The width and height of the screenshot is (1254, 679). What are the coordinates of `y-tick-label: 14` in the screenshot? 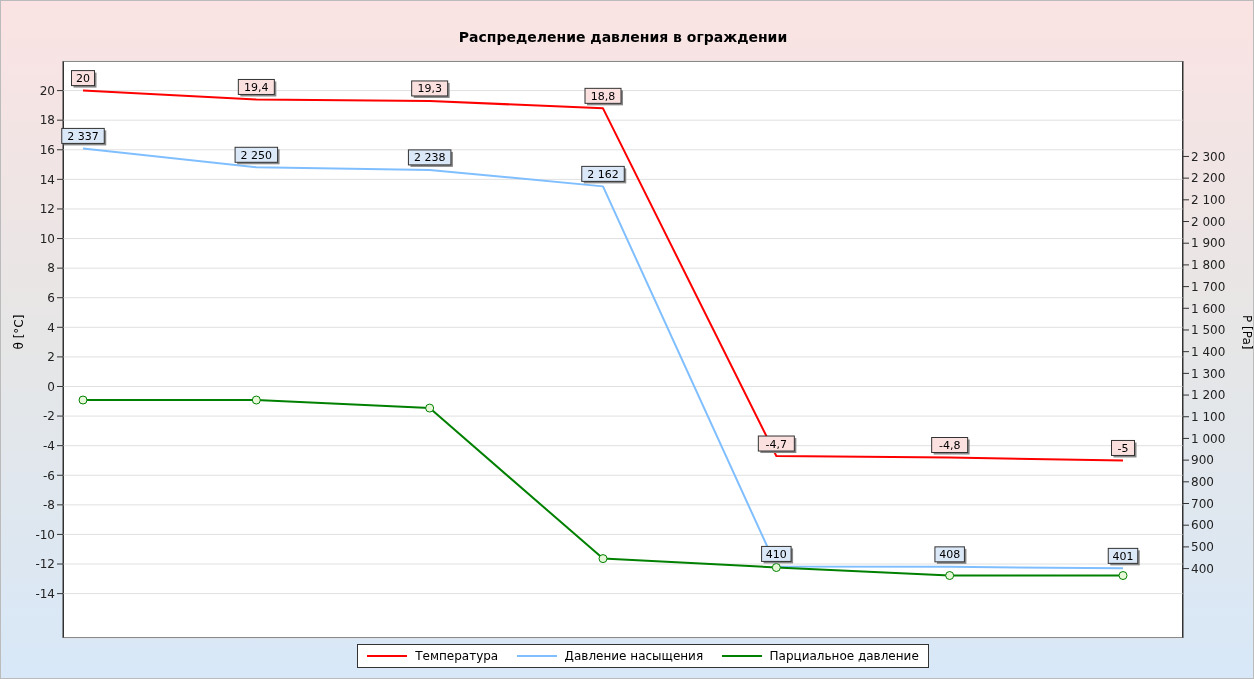 It's located at (47, 179).